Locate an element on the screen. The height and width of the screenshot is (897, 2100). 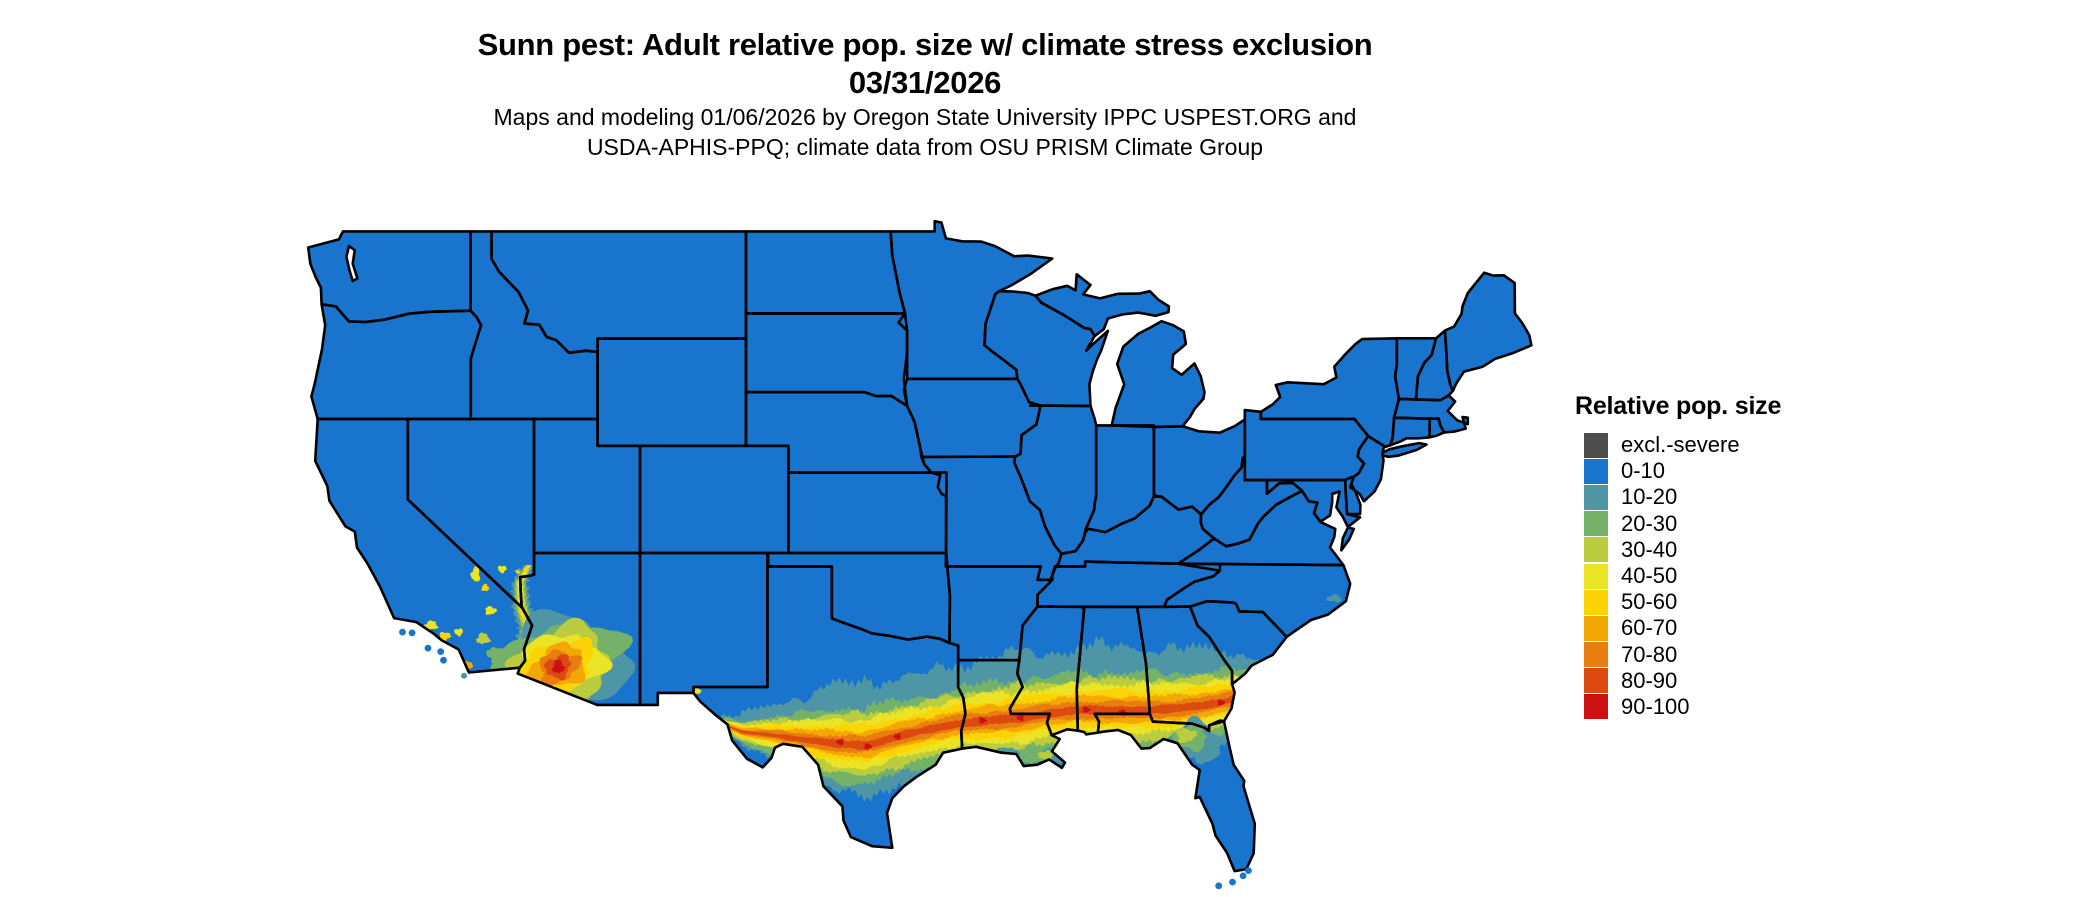
legend-item: 70-80 is located at coordinates (1729, 655).